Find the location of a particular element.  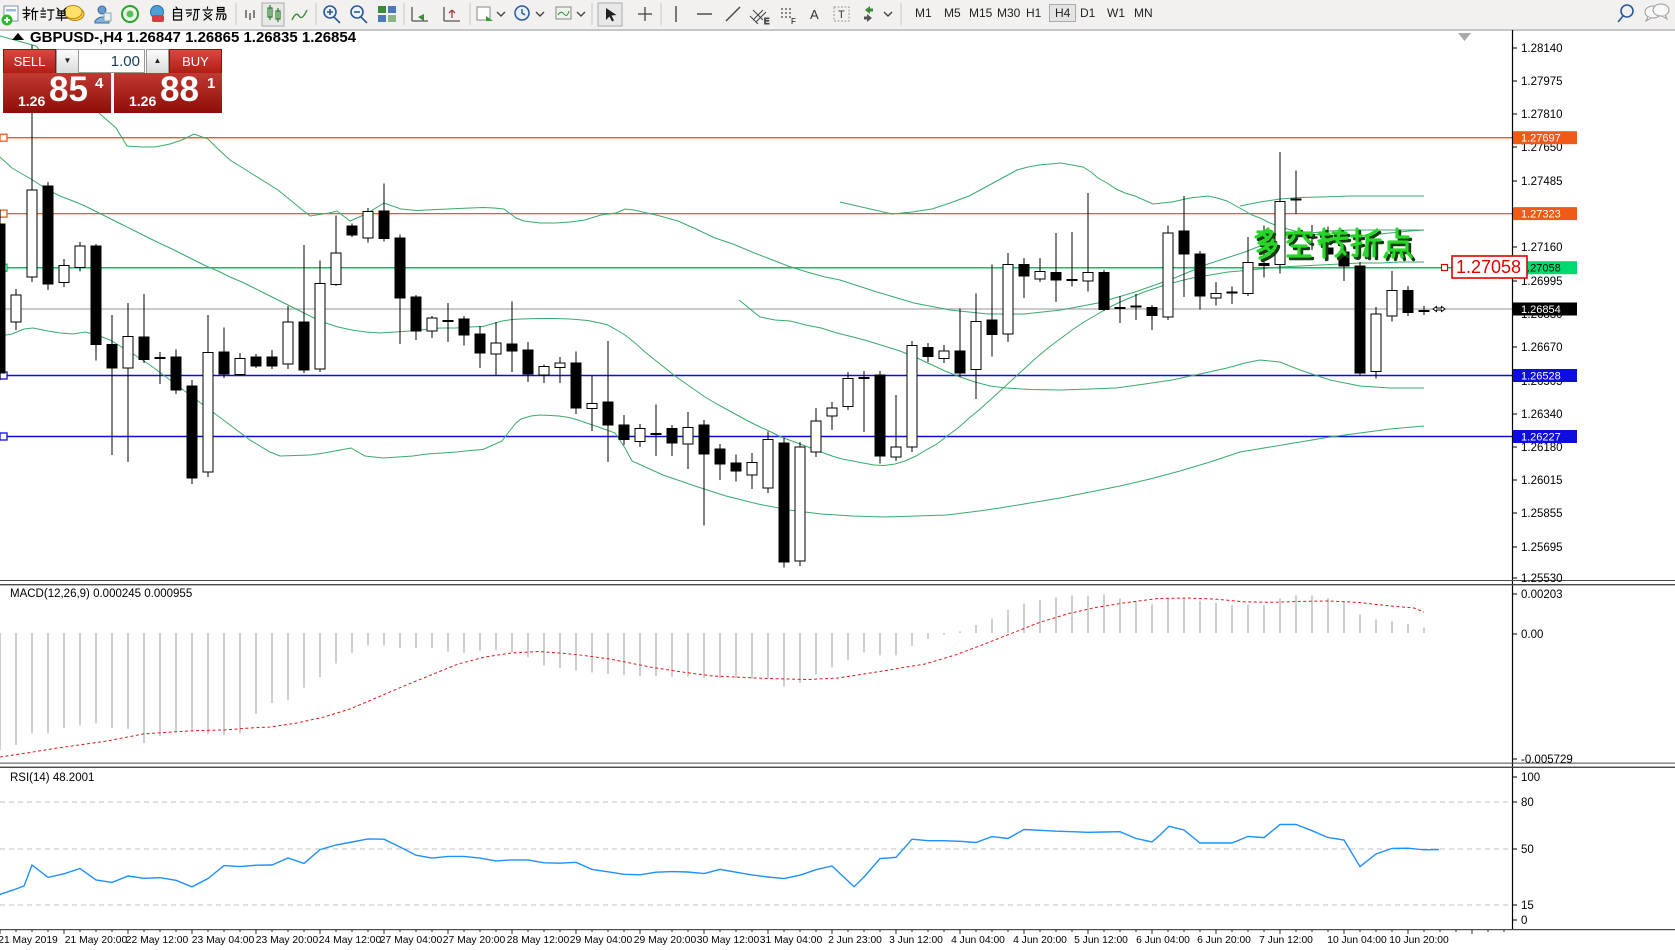

svg-text: 1.27323 is located at coordinates (1541, 215).